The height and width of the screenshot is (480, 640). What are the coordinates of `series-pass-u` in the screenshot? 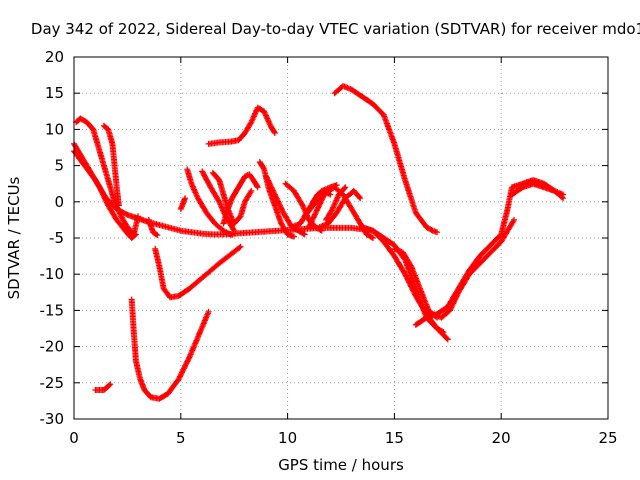 It's located at (340, 209).